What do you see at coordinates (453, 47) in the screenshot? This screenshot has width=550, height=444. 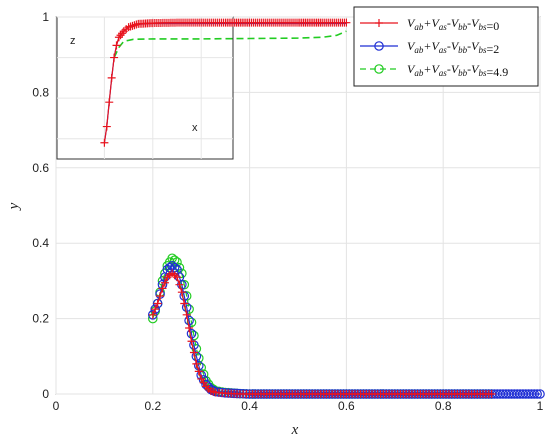 I see `legend-label: Vab+Vas-Vbb-Vbs=2` at bounding box center [453, 47].